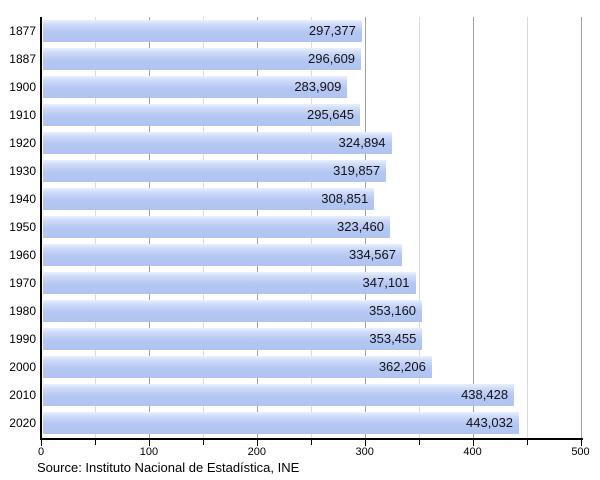  I want to click on y-axis-label: 1960, so click(22, 255).